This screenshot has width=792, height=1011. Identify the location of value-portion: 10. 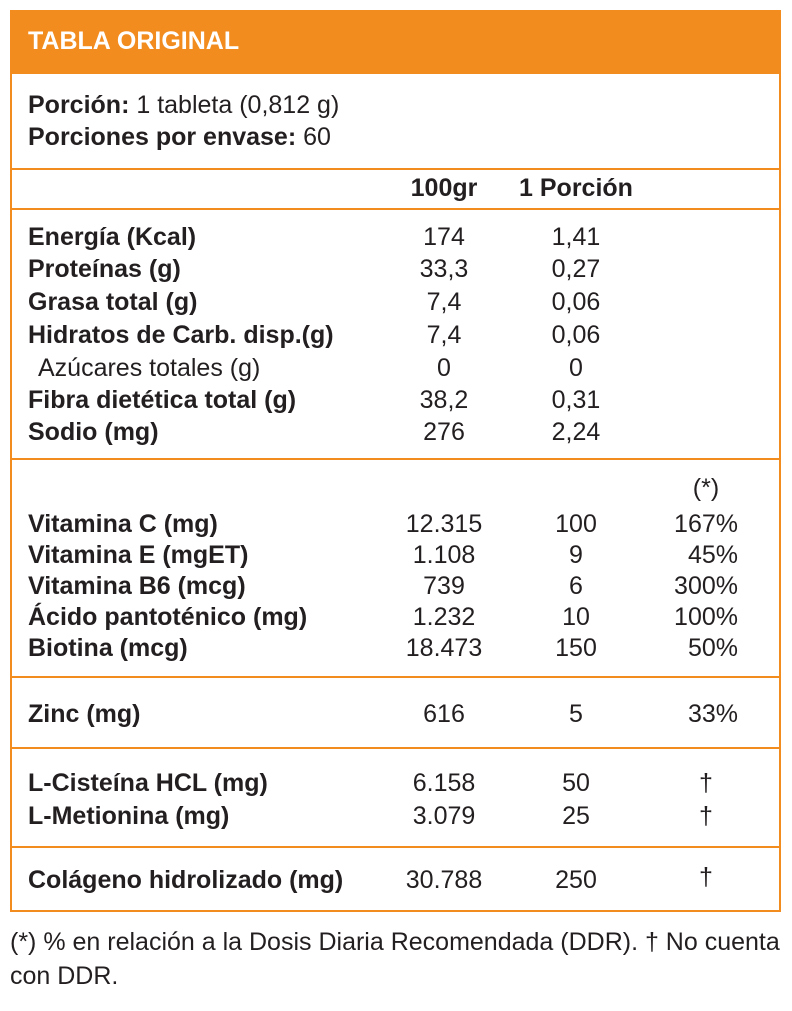
(576, 617).